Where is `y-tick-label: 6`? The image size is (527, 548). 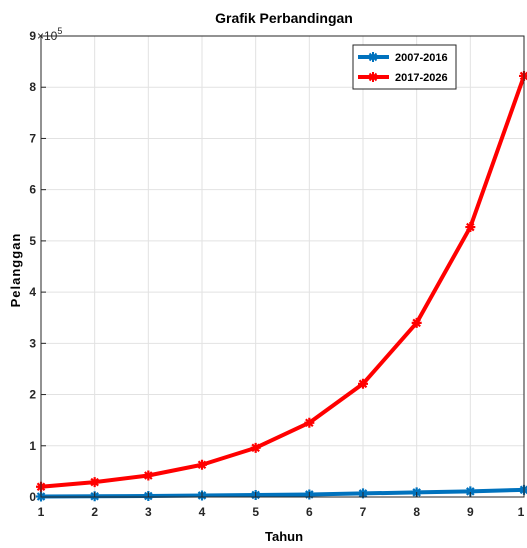 y-tick-label: 6 is located at coordinates (32, 190).